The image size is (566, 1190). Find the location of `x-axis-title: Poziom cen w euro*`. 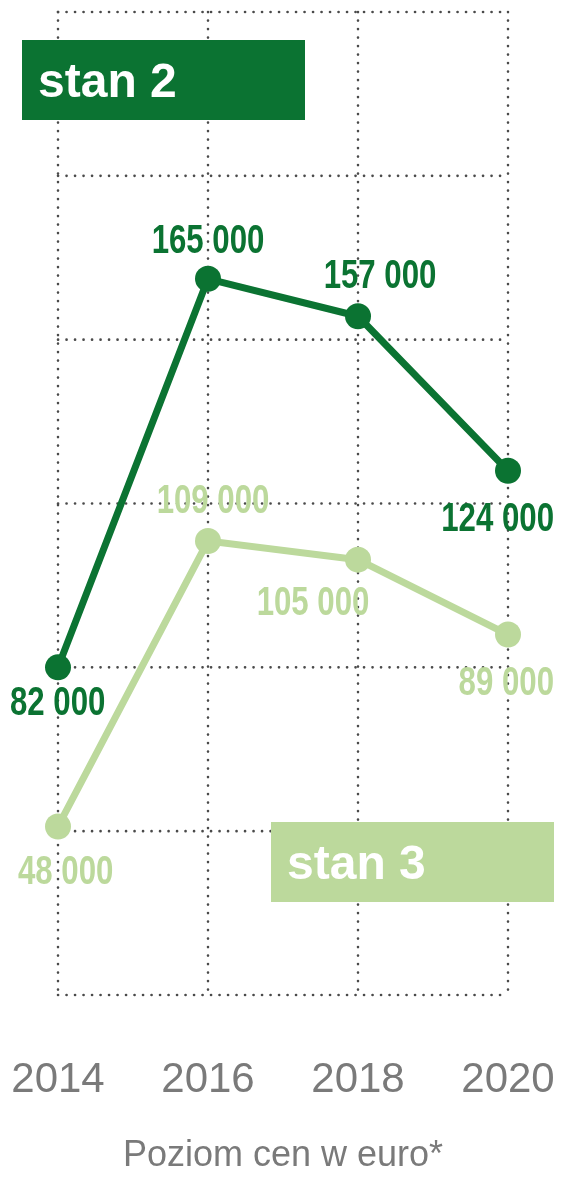

x-axis-title: Poziom cen w euro* is located at coordinates (283, 1153).